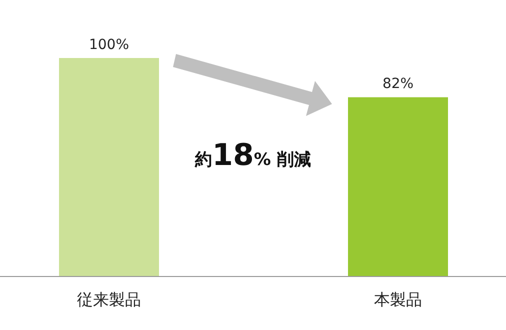 Image resolution: width=506 pixels, height=330 pixels. I want to click on annotation: 約18% 削減, so click(252, 155).